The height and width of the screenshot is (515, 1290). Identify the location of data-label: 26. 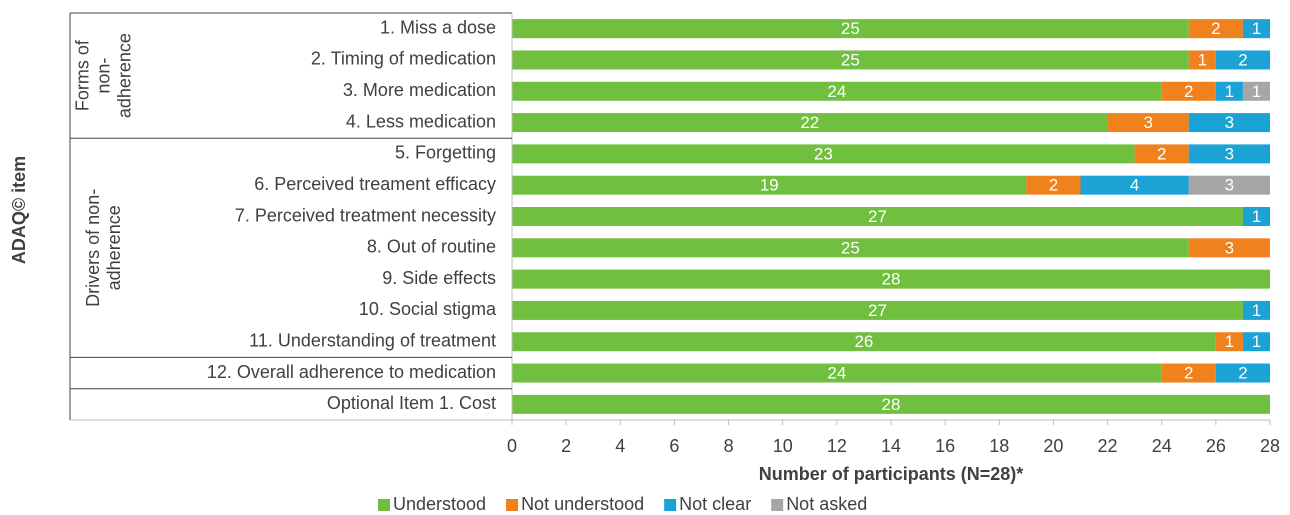
(863, 341).